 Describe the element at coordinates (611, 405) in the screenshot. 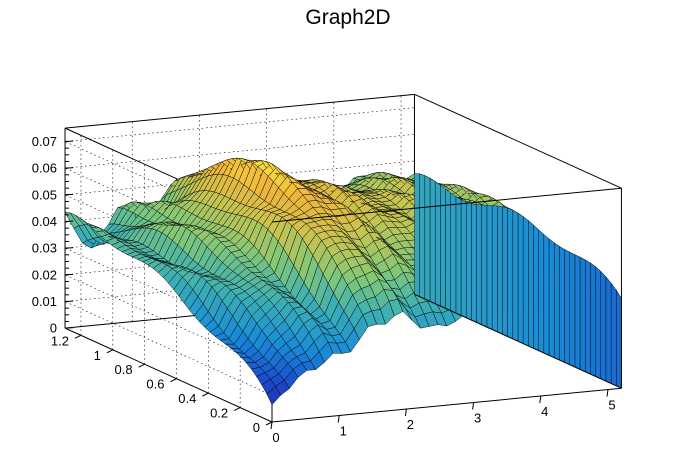

I see `x-tick-label: 5` at that location.